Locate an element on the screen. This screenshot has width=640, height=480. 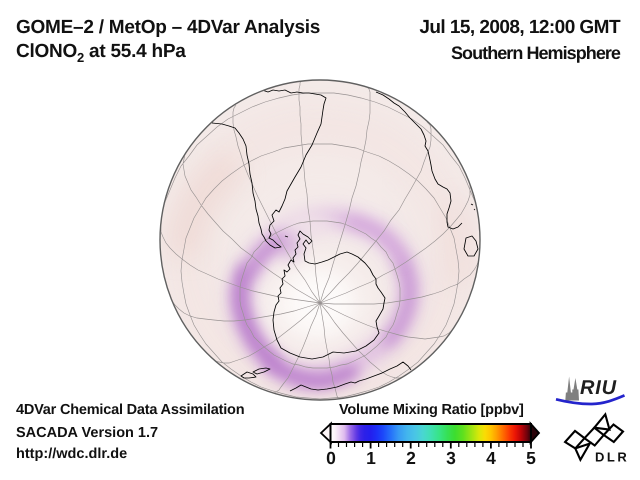
svg-text: RIU is located at coordinates (598, 388).